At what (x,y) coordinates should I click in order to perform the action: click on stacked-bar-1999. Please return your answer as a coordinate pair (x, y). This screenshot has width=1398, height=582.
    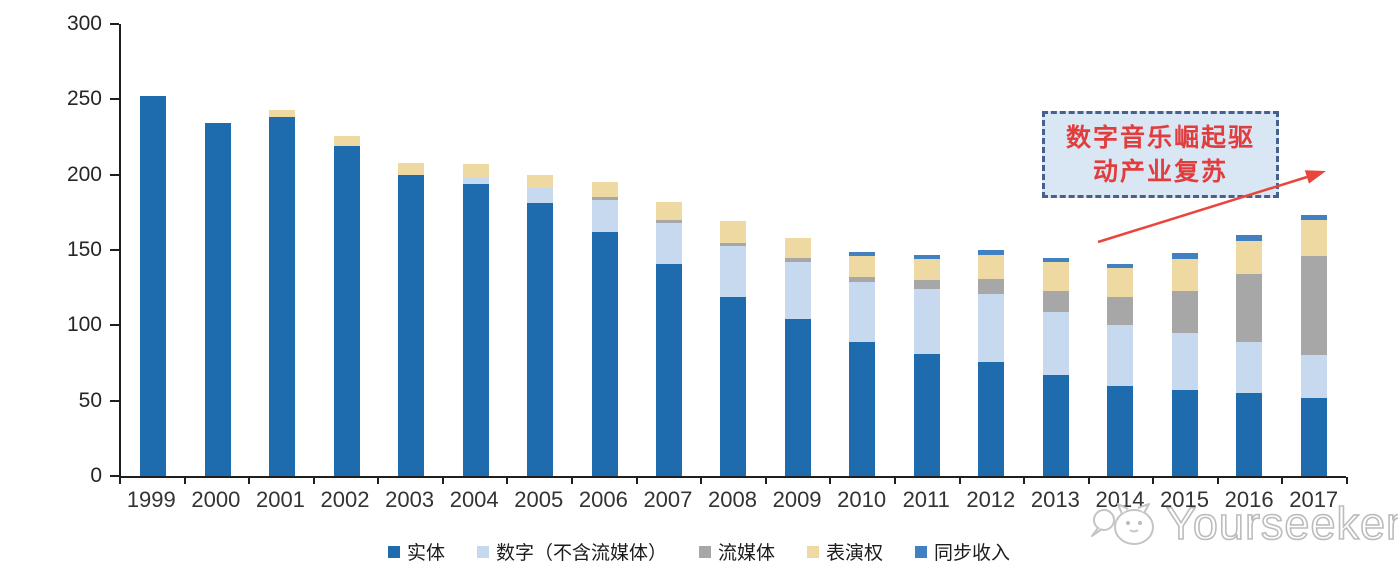
    Looking at the image, I should click on (153, 286).